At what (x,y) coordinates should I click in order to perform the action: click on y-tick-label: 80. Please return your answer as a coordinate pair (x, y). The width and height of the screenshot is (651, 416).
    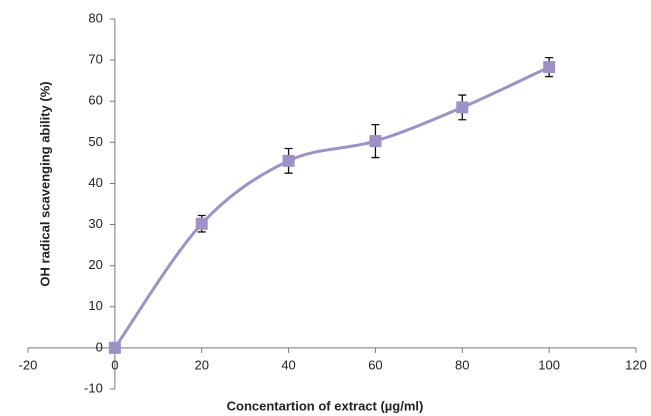
    Looking at the image, I should click on (95, 17).